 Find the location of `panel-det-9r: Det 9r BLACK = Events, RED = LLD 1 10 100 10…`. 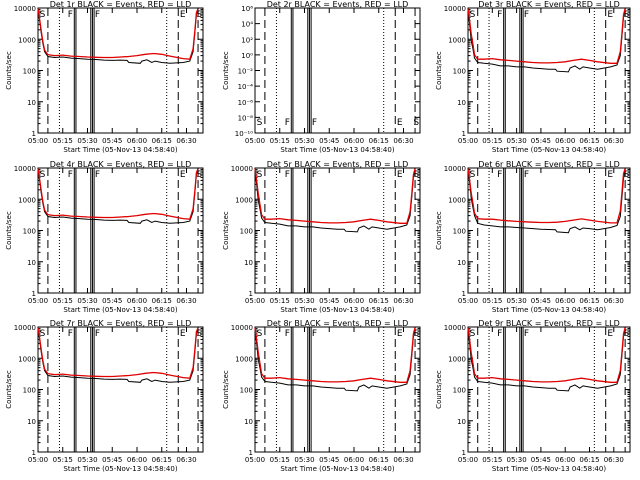

panel-det-9r: Det 9r BLACK = Events, RED = LLD 1 10 100 10… is located at coordinates (533, 396).